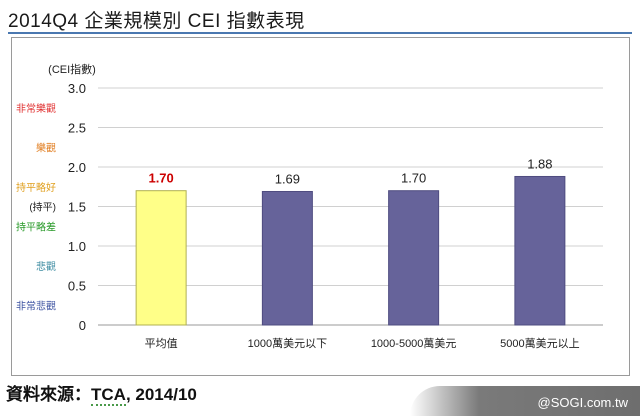 The width and height of the screenshot is (640, 416). Describe the element at coordinates (36, 226) in the screenshot. I see `sentiment-label: 持平略差` at that location.